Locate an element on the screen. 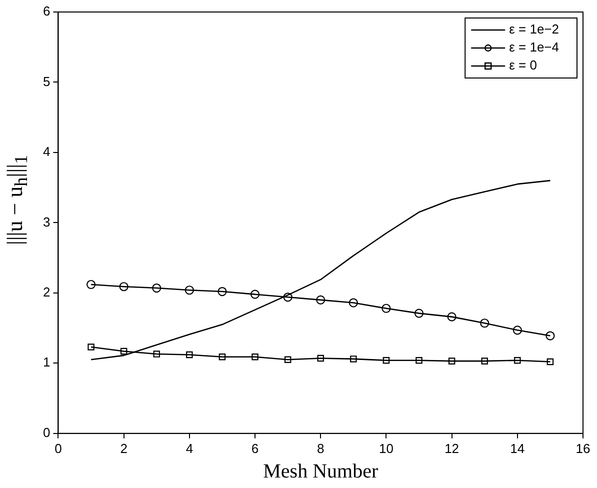 The image size is (597, 488). x-axis-title: Mesh Number is located at coordinates (320, 471).